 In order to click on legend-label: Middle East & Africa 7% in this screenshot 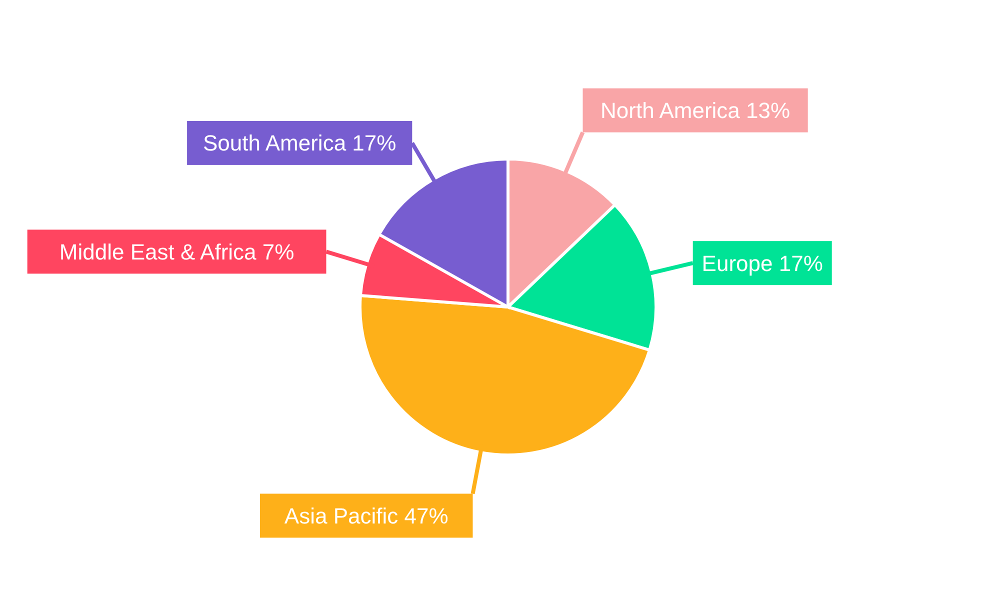, I will do `click(176, 251)`.